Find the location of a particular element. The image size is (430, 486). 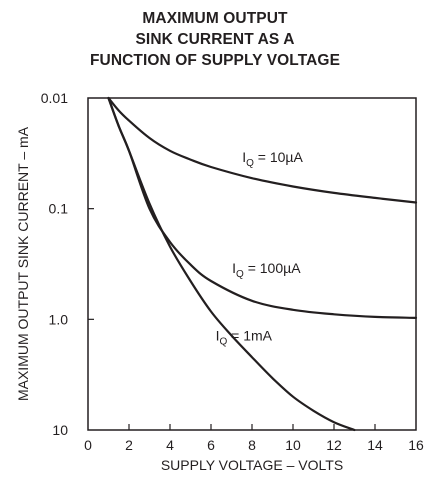

x-tick-label: 16 is located at coordinates (416, 445).